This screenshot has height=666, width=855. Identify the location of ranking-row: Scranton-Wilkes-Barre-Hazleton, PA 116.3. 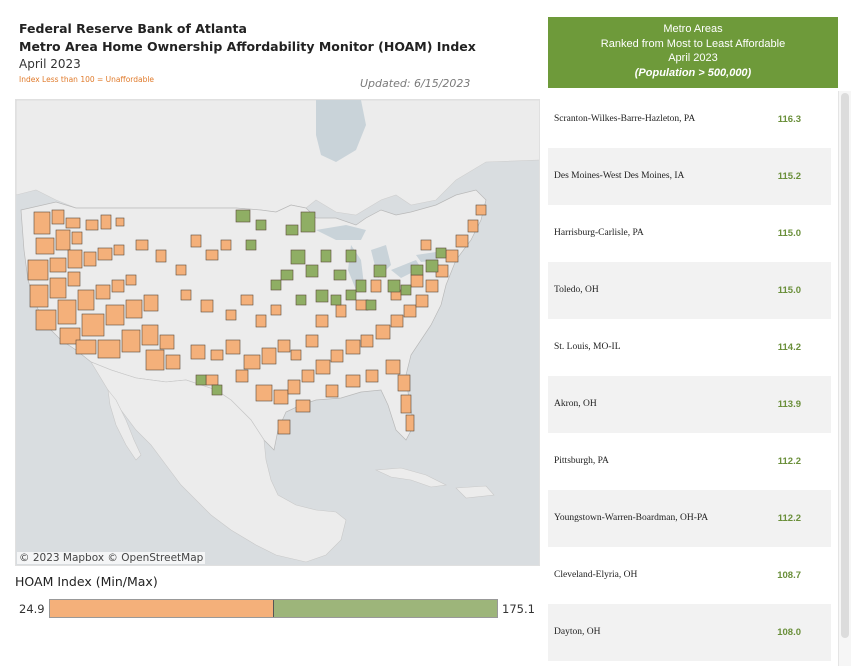
(689, 119).